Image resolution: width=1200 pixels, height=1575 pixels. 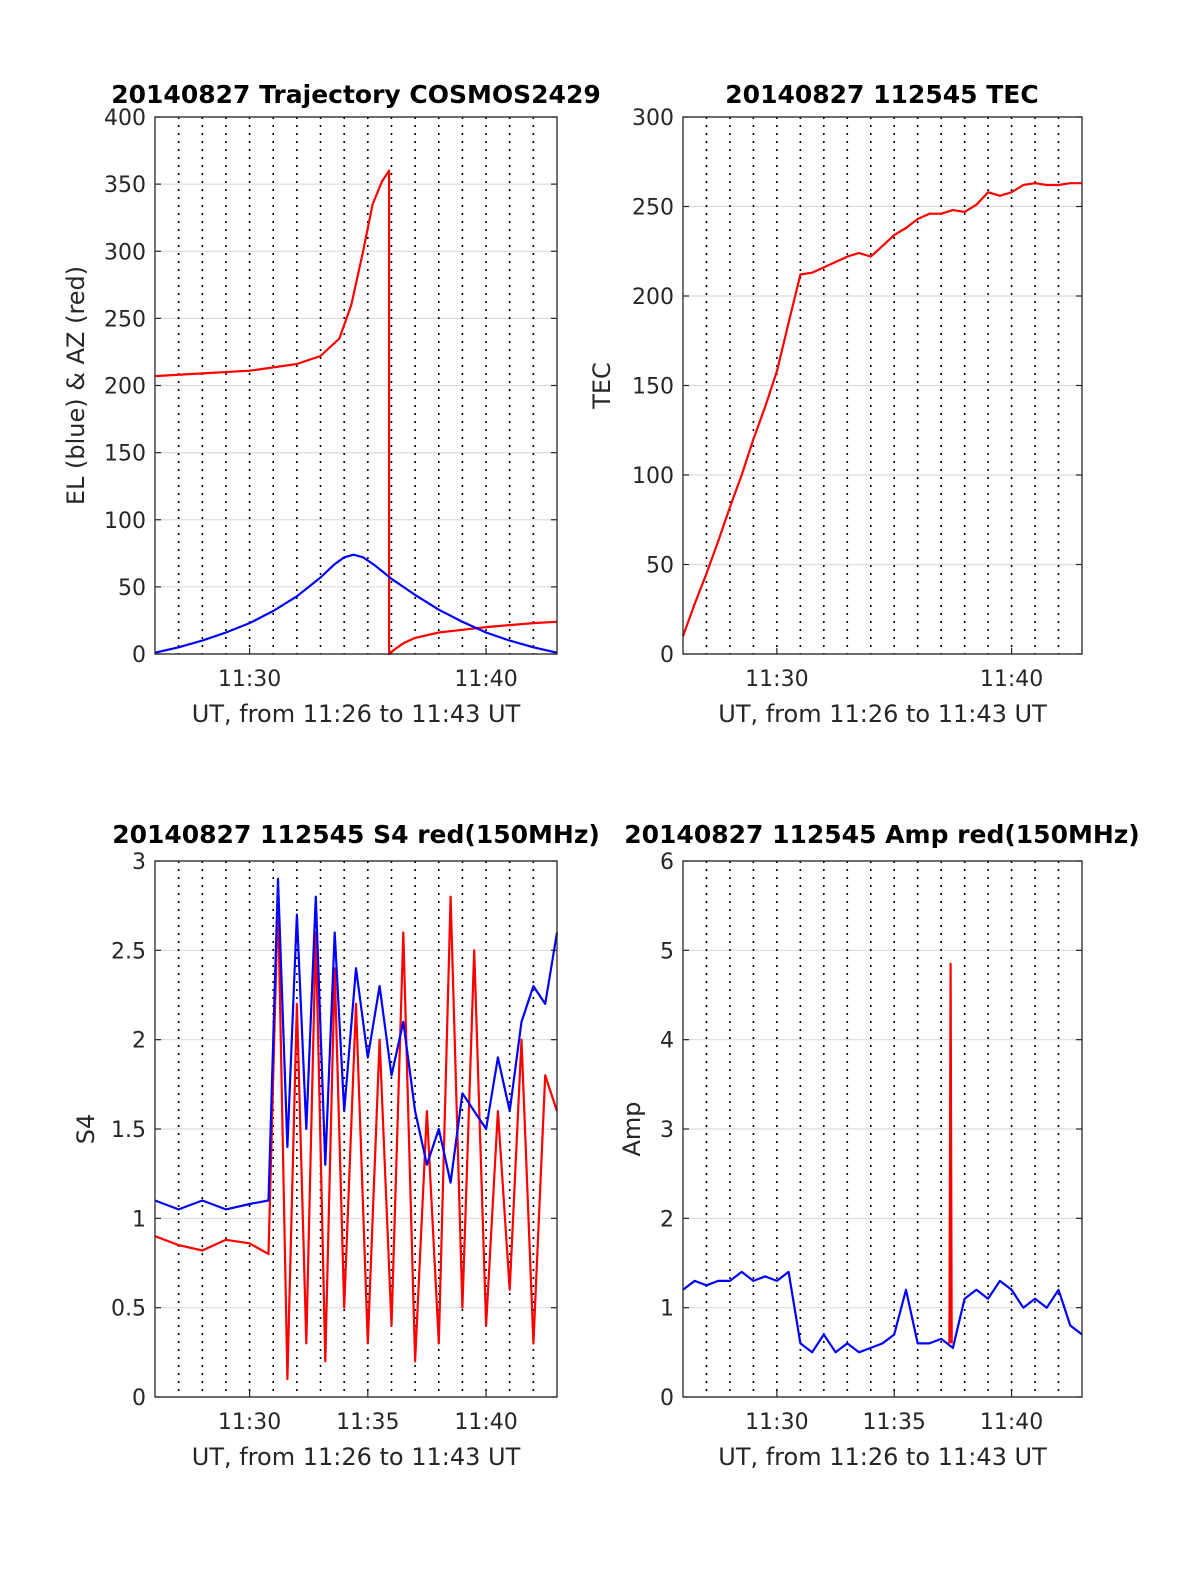 What do you see at coordinates (128, 951) in the screenshot?
I see `y-tick-label: 2.5` at bounding box center [128, 951].